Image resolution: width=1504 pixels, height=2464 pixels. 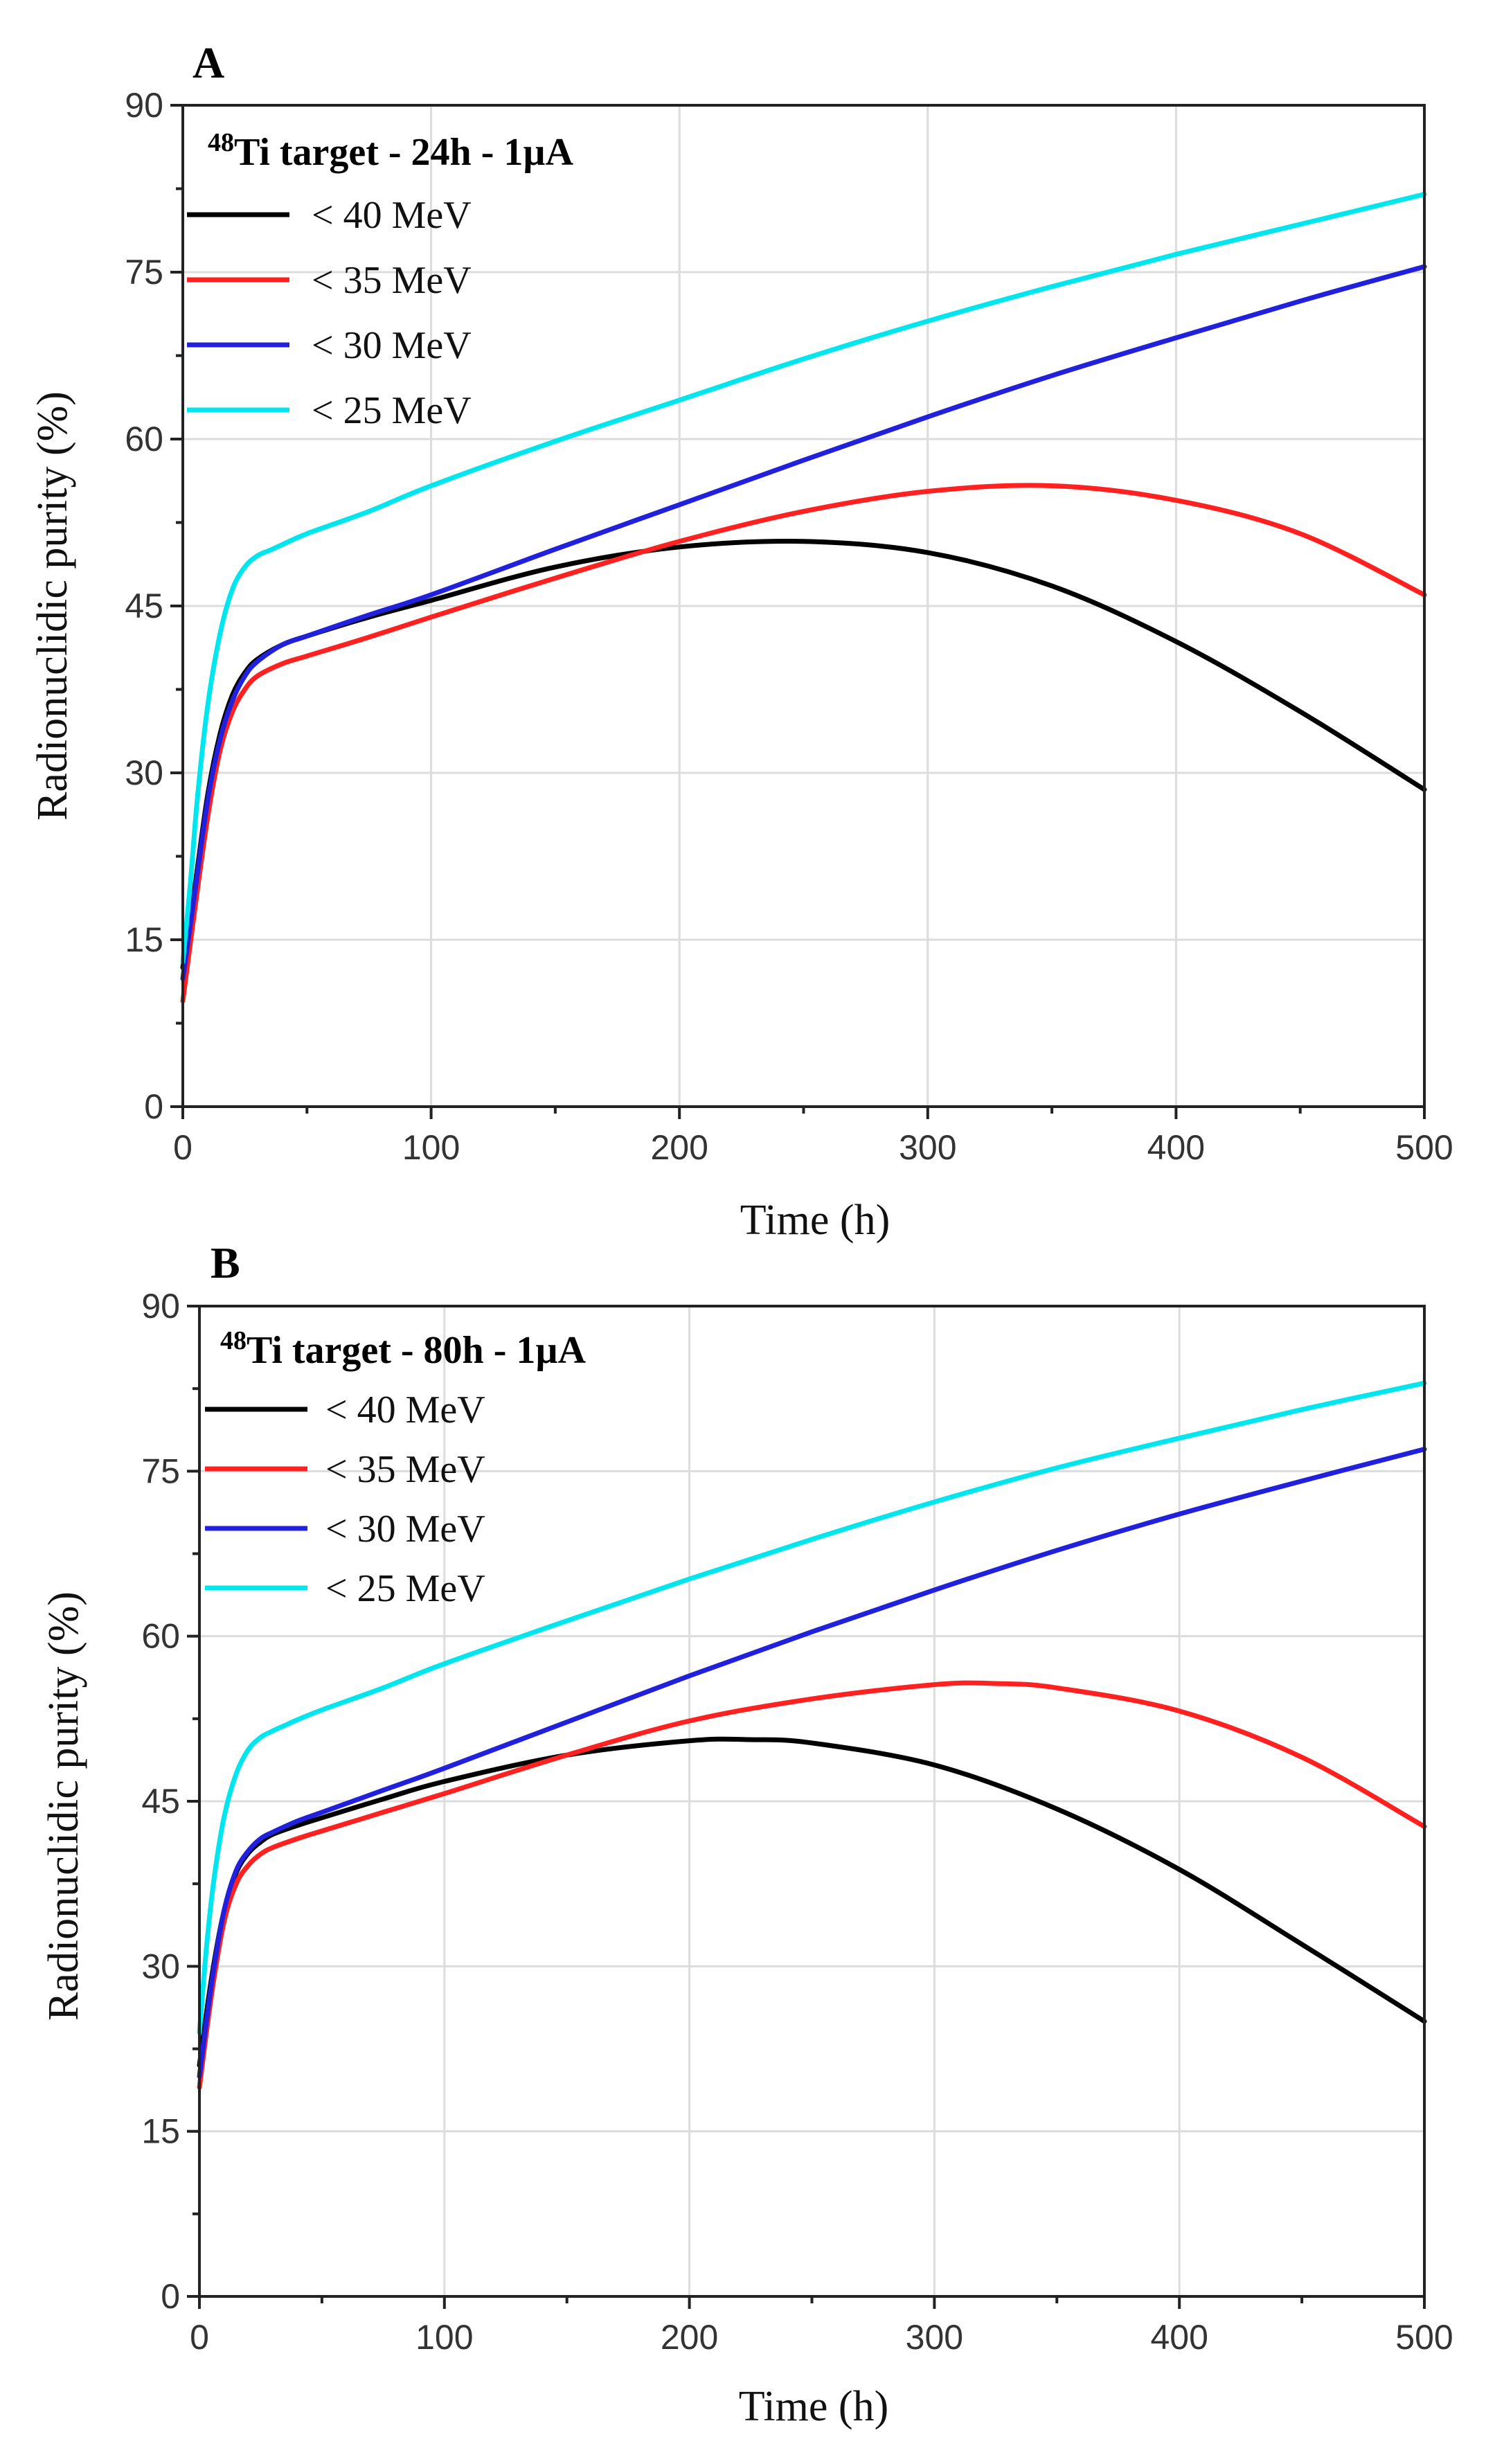 I want to click on legend-title-text: Ti target - 80h - 1µA, so click(x=417, y=1350).